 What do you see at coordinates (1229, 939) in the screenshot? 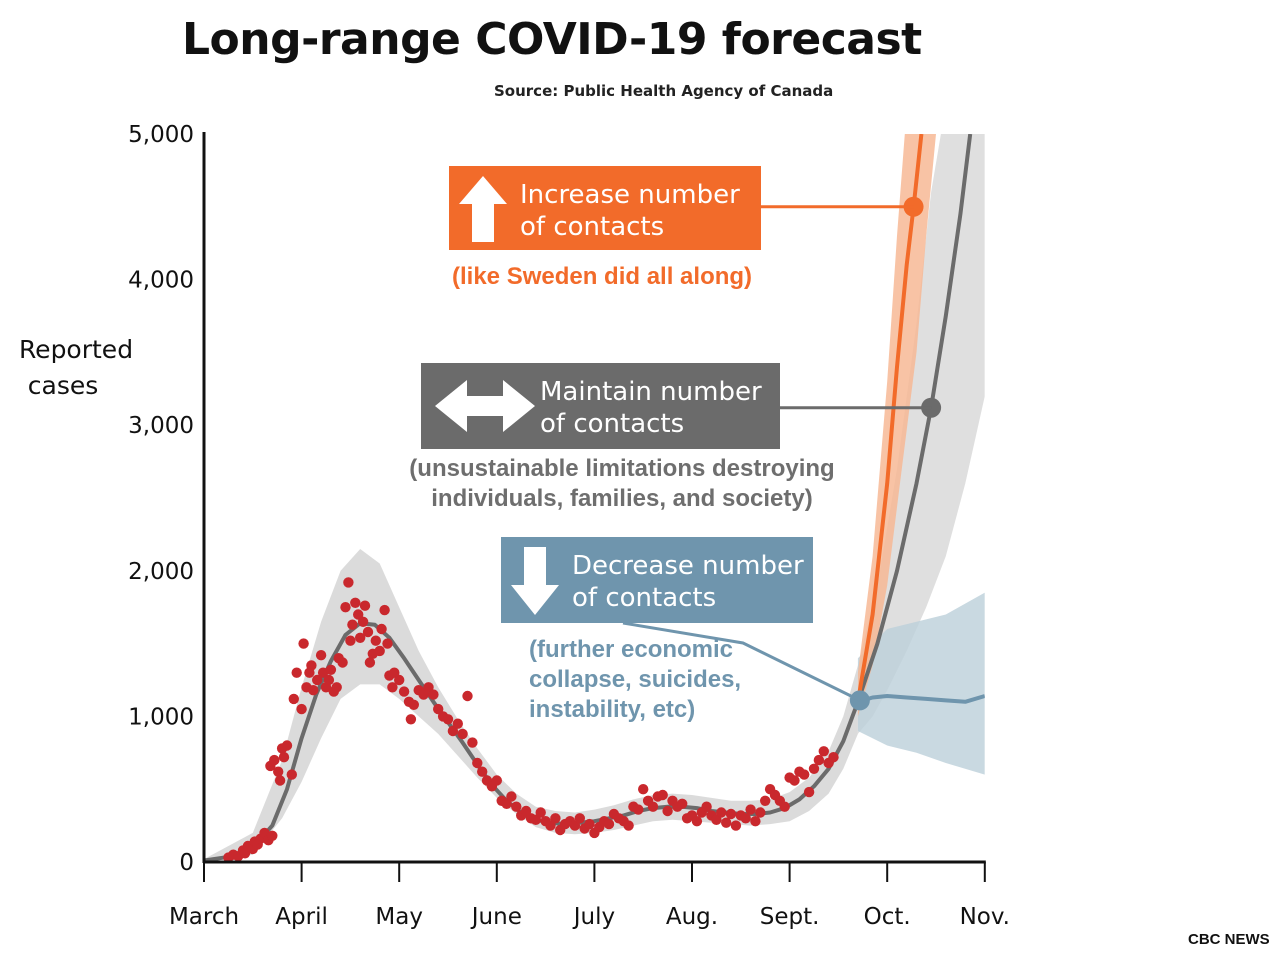
I see `credit-label: CBC NEWS` at bounding box center [1229, 939].